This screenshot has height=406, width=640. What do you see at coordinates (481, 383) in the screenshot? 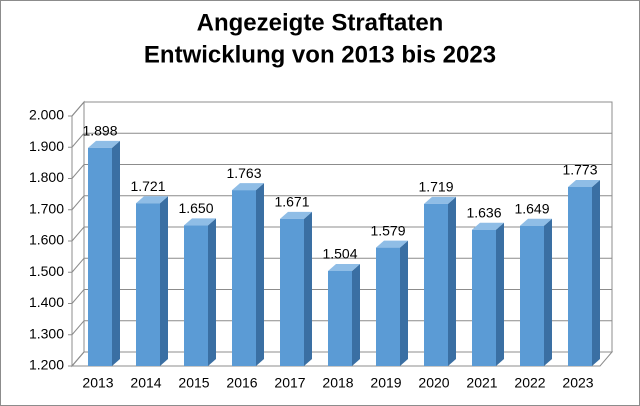
I see `x-tick-label: 2021` at bounding box center [481, 383].